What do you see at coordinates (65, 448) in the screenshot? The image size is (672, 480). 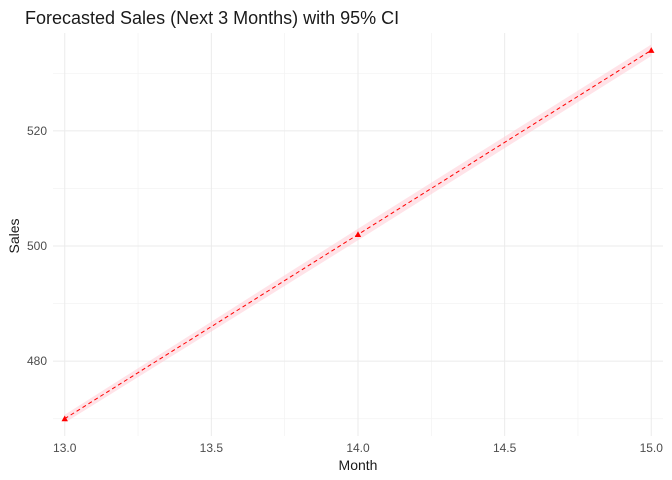 I see `x-tick-label: 13.0` at bounding box center [65, 448].